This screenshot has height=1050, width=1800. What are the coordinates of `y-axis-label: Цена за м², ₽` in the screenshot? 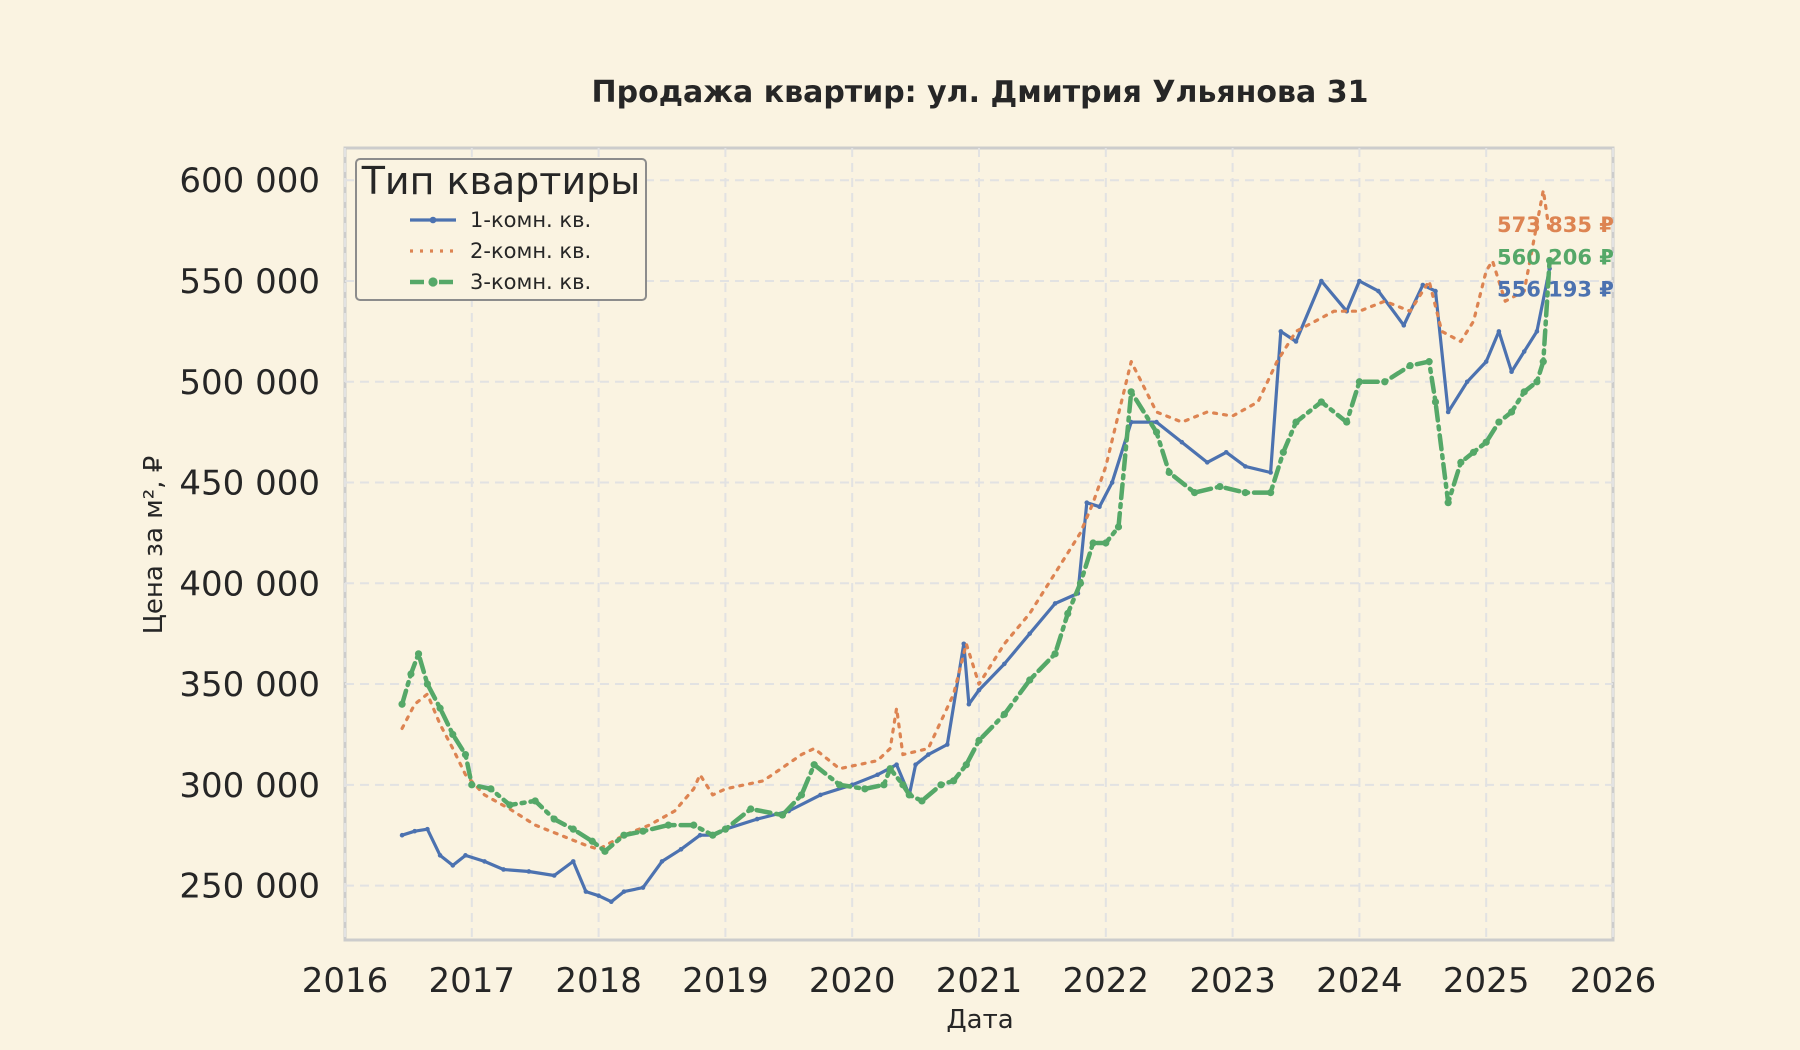 It's located at (154, 545).